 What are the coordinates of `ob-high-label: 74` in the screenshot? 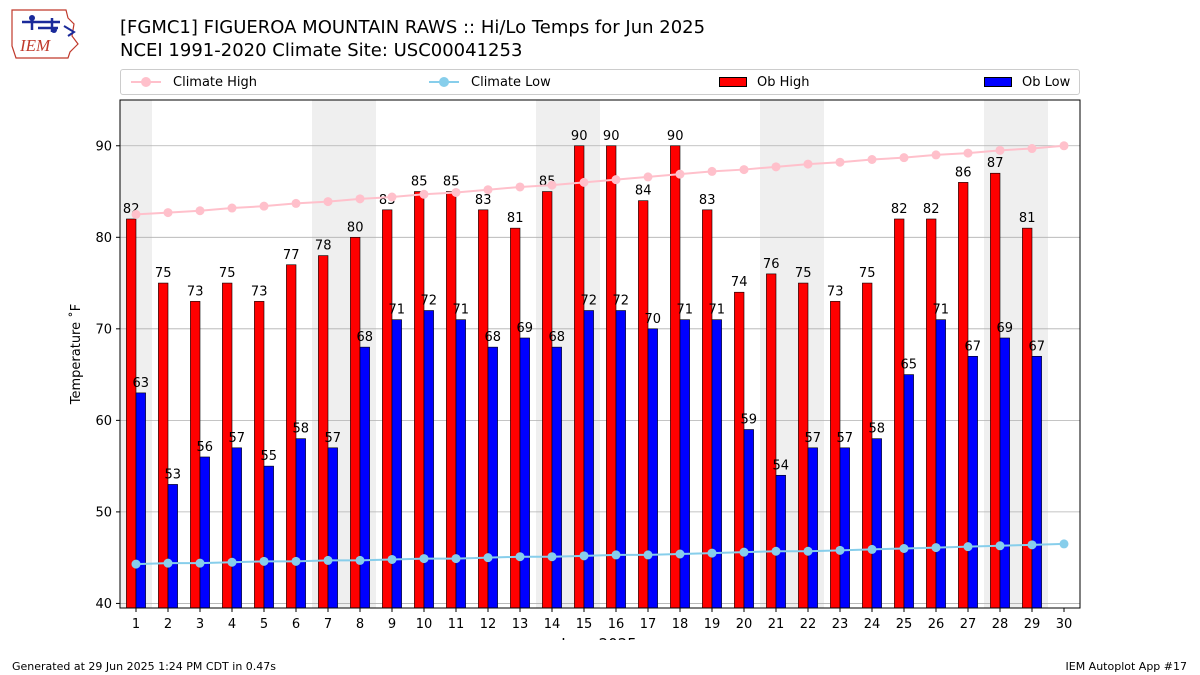 It's located at (739, 282).